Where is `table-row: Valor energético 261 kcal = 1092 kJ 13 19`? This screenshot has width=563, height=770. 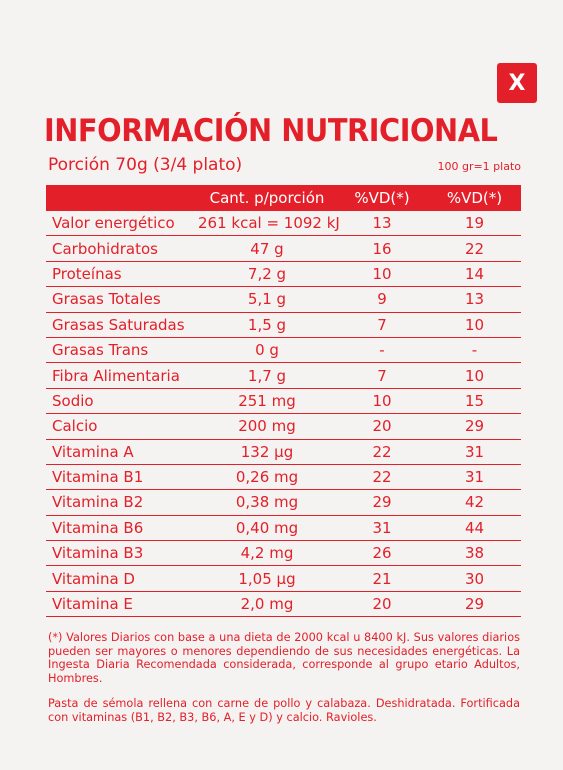
table-row: Valor energético 261 kcal = 1092 kJ 13 19 is located at coordinates (283, 224).